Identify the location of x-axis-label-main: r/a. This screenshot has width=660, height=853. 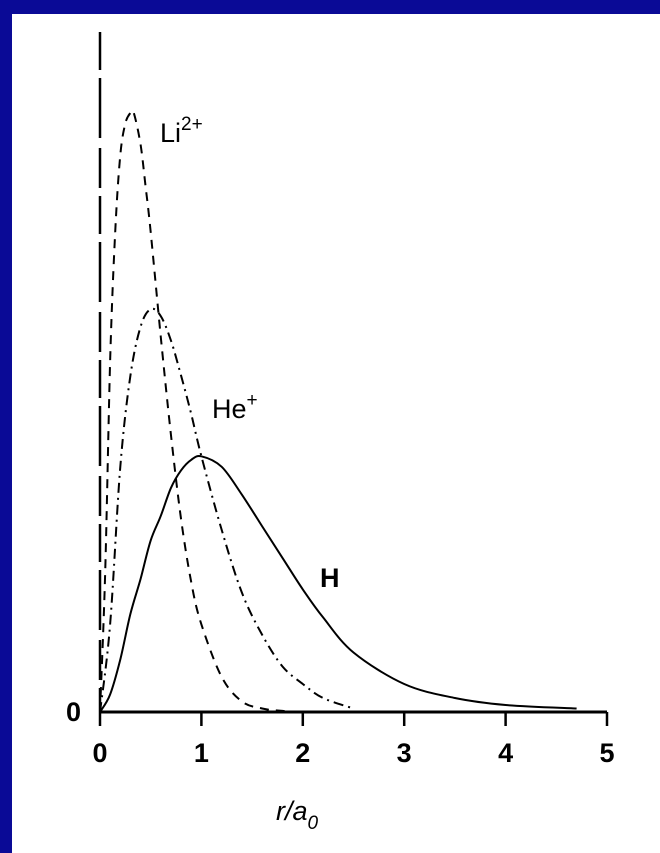
(292, 811).